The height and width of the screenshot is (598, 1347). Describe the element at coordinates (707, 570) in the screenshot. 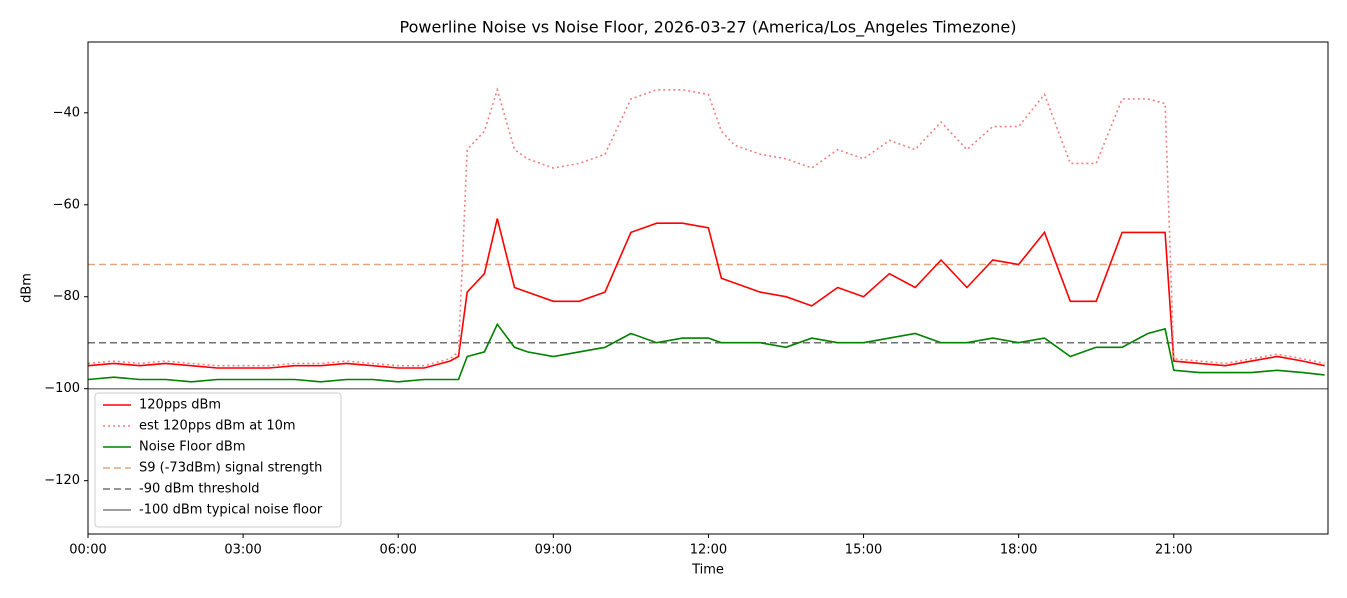

I see `x-axis-label: Time` at that location.